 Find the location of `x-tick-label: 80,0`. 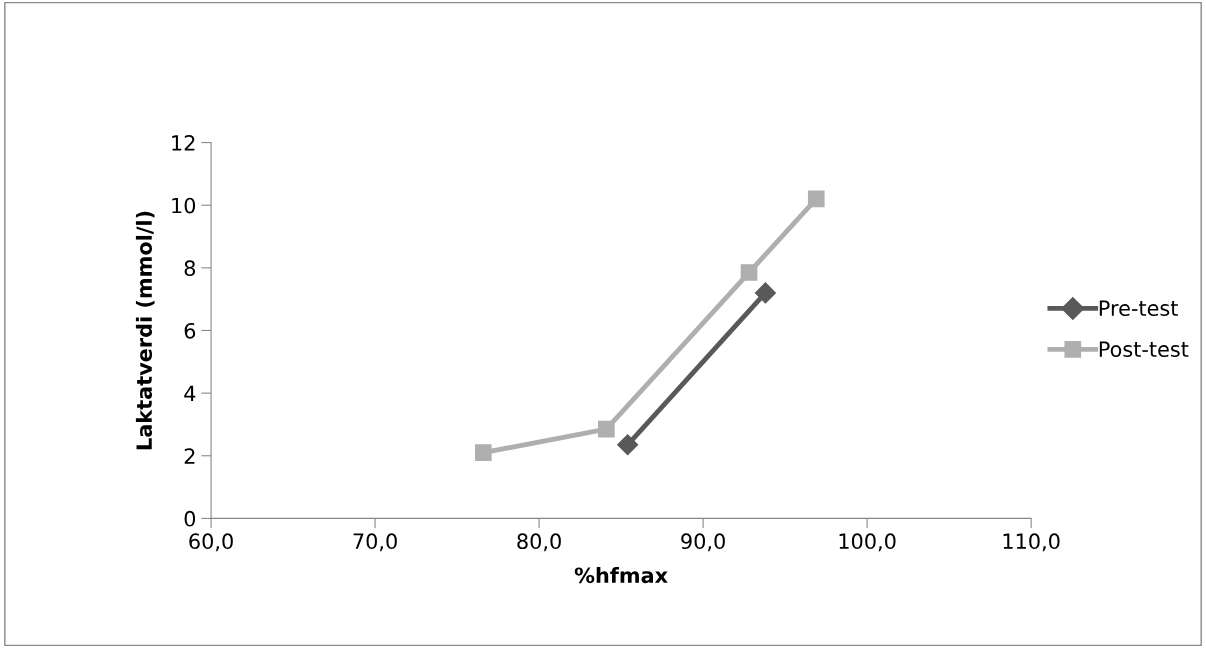

x-tick-label: 80,0 is located at coordinates (539, 542).